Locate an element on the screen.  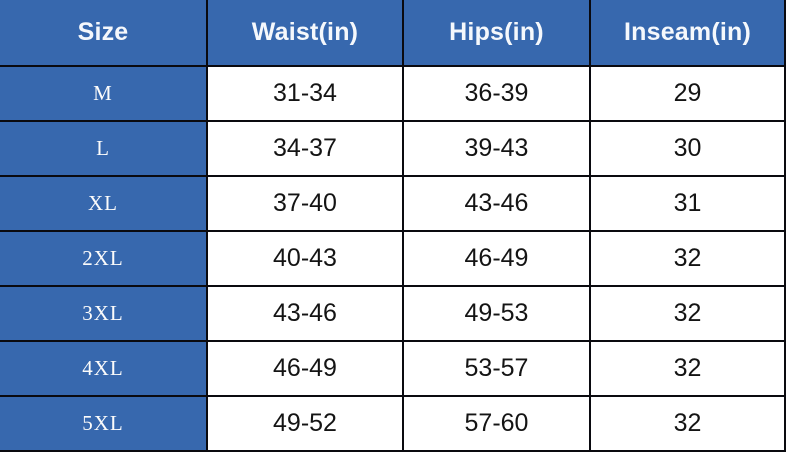
table-row: XL 37-40 43-46 31 is located at coordinates (393, 203).